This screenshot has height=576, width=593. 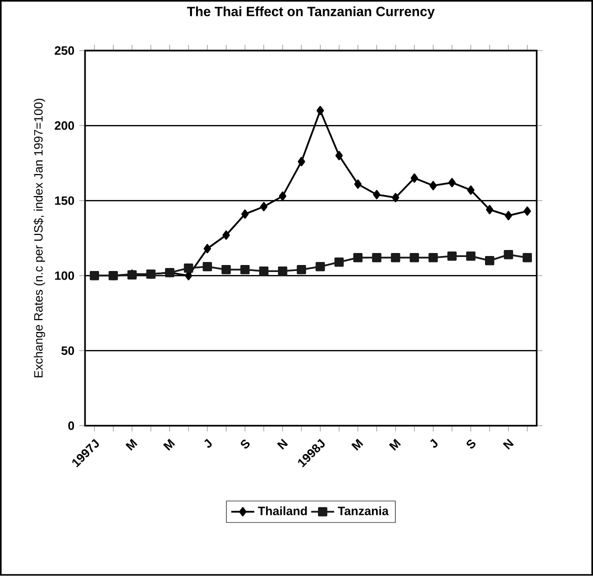 What do you see at coordinates (64, 50) in the screenshot?
I see `y-tick-label: 250` at bounding box center [64, 50].